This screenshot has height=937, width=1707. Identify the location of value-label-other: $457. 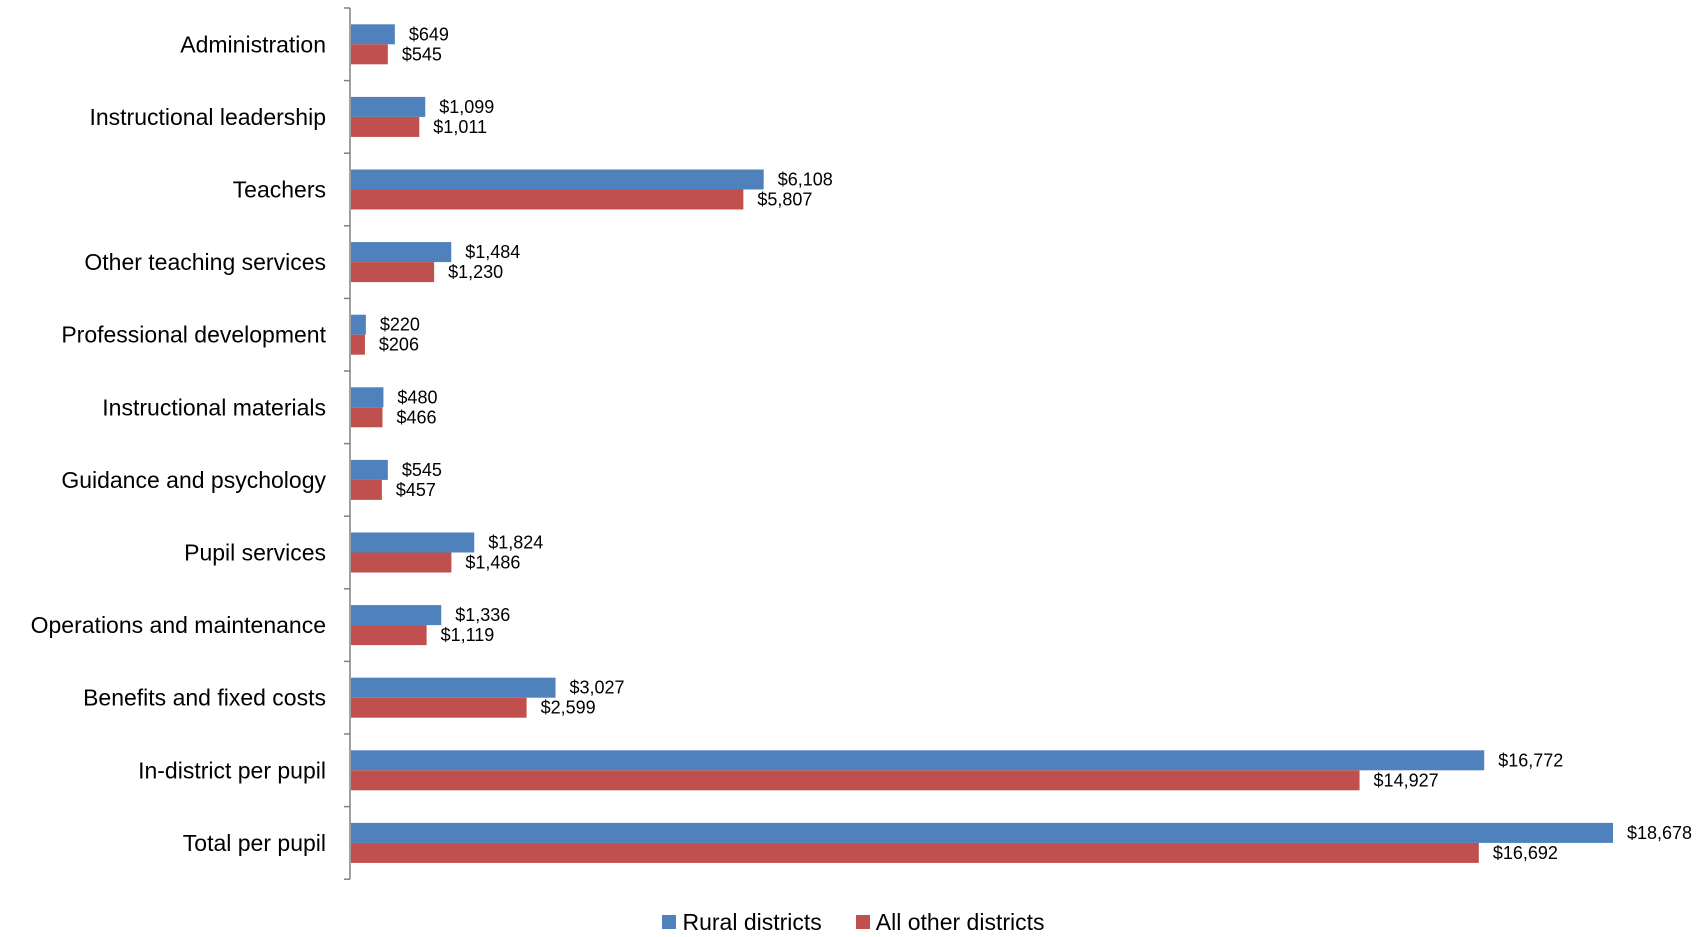
(416, 490).